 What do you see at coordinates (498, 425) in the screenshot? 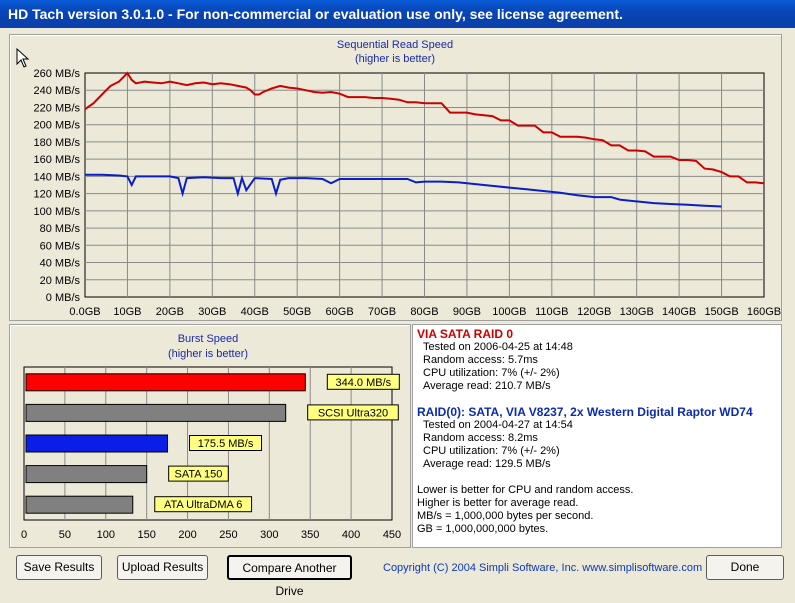
I see `drive2-tested: Tested on 2004-04-27 at 14:54` at bounding box center [498, 425].